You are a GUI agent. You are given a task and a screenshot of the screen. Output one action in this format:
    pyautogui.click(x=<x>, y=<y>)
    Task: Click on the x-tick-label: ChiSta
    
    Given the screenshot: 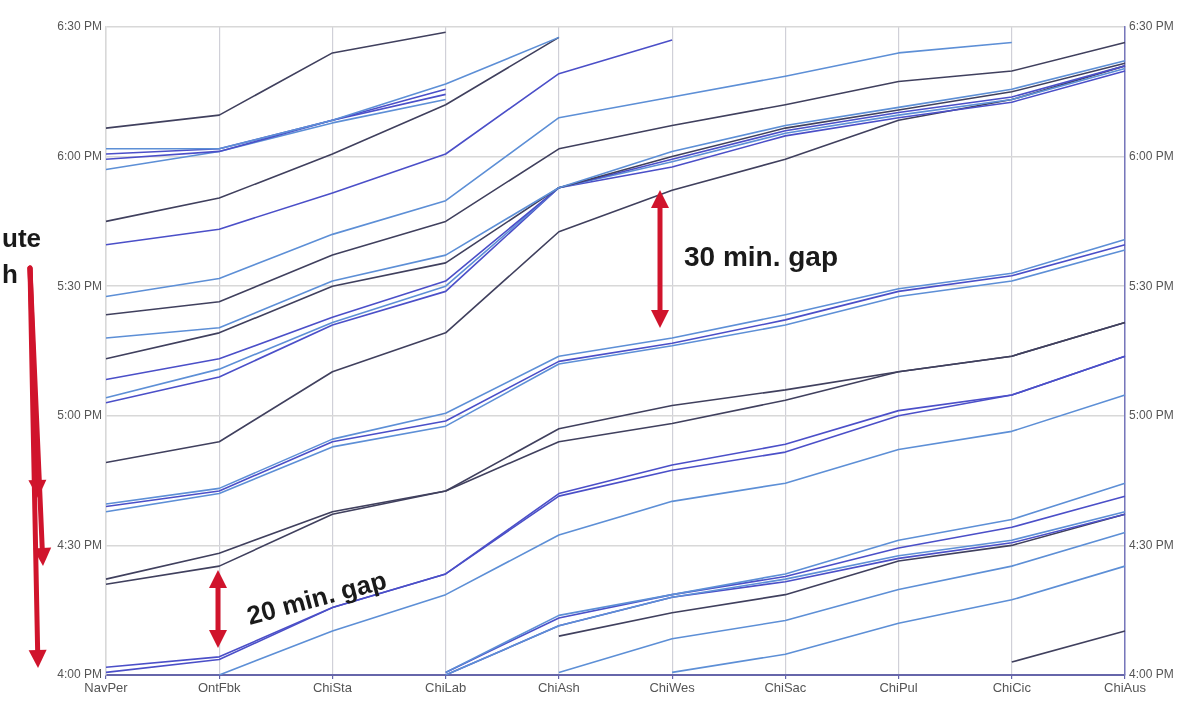 What is the action you would take?
    pyautogui.click(x=332, y=688)
    